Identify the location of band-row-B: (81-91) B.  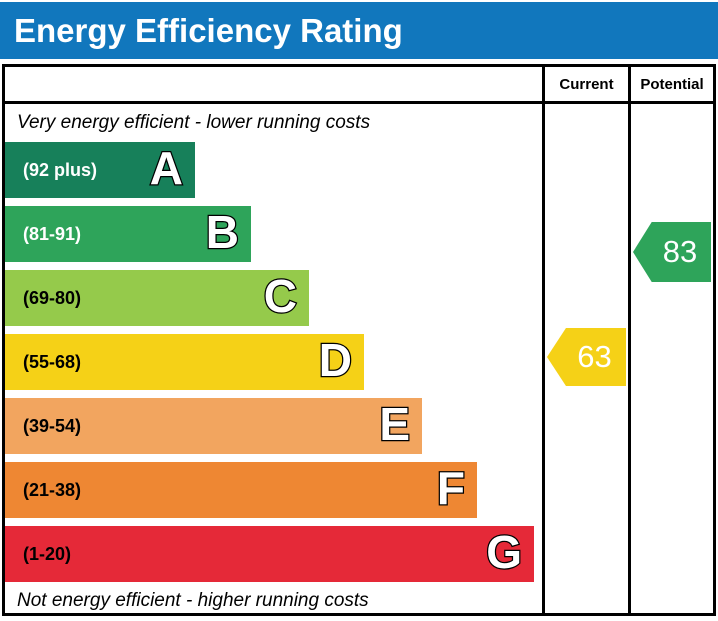
(273, 234).